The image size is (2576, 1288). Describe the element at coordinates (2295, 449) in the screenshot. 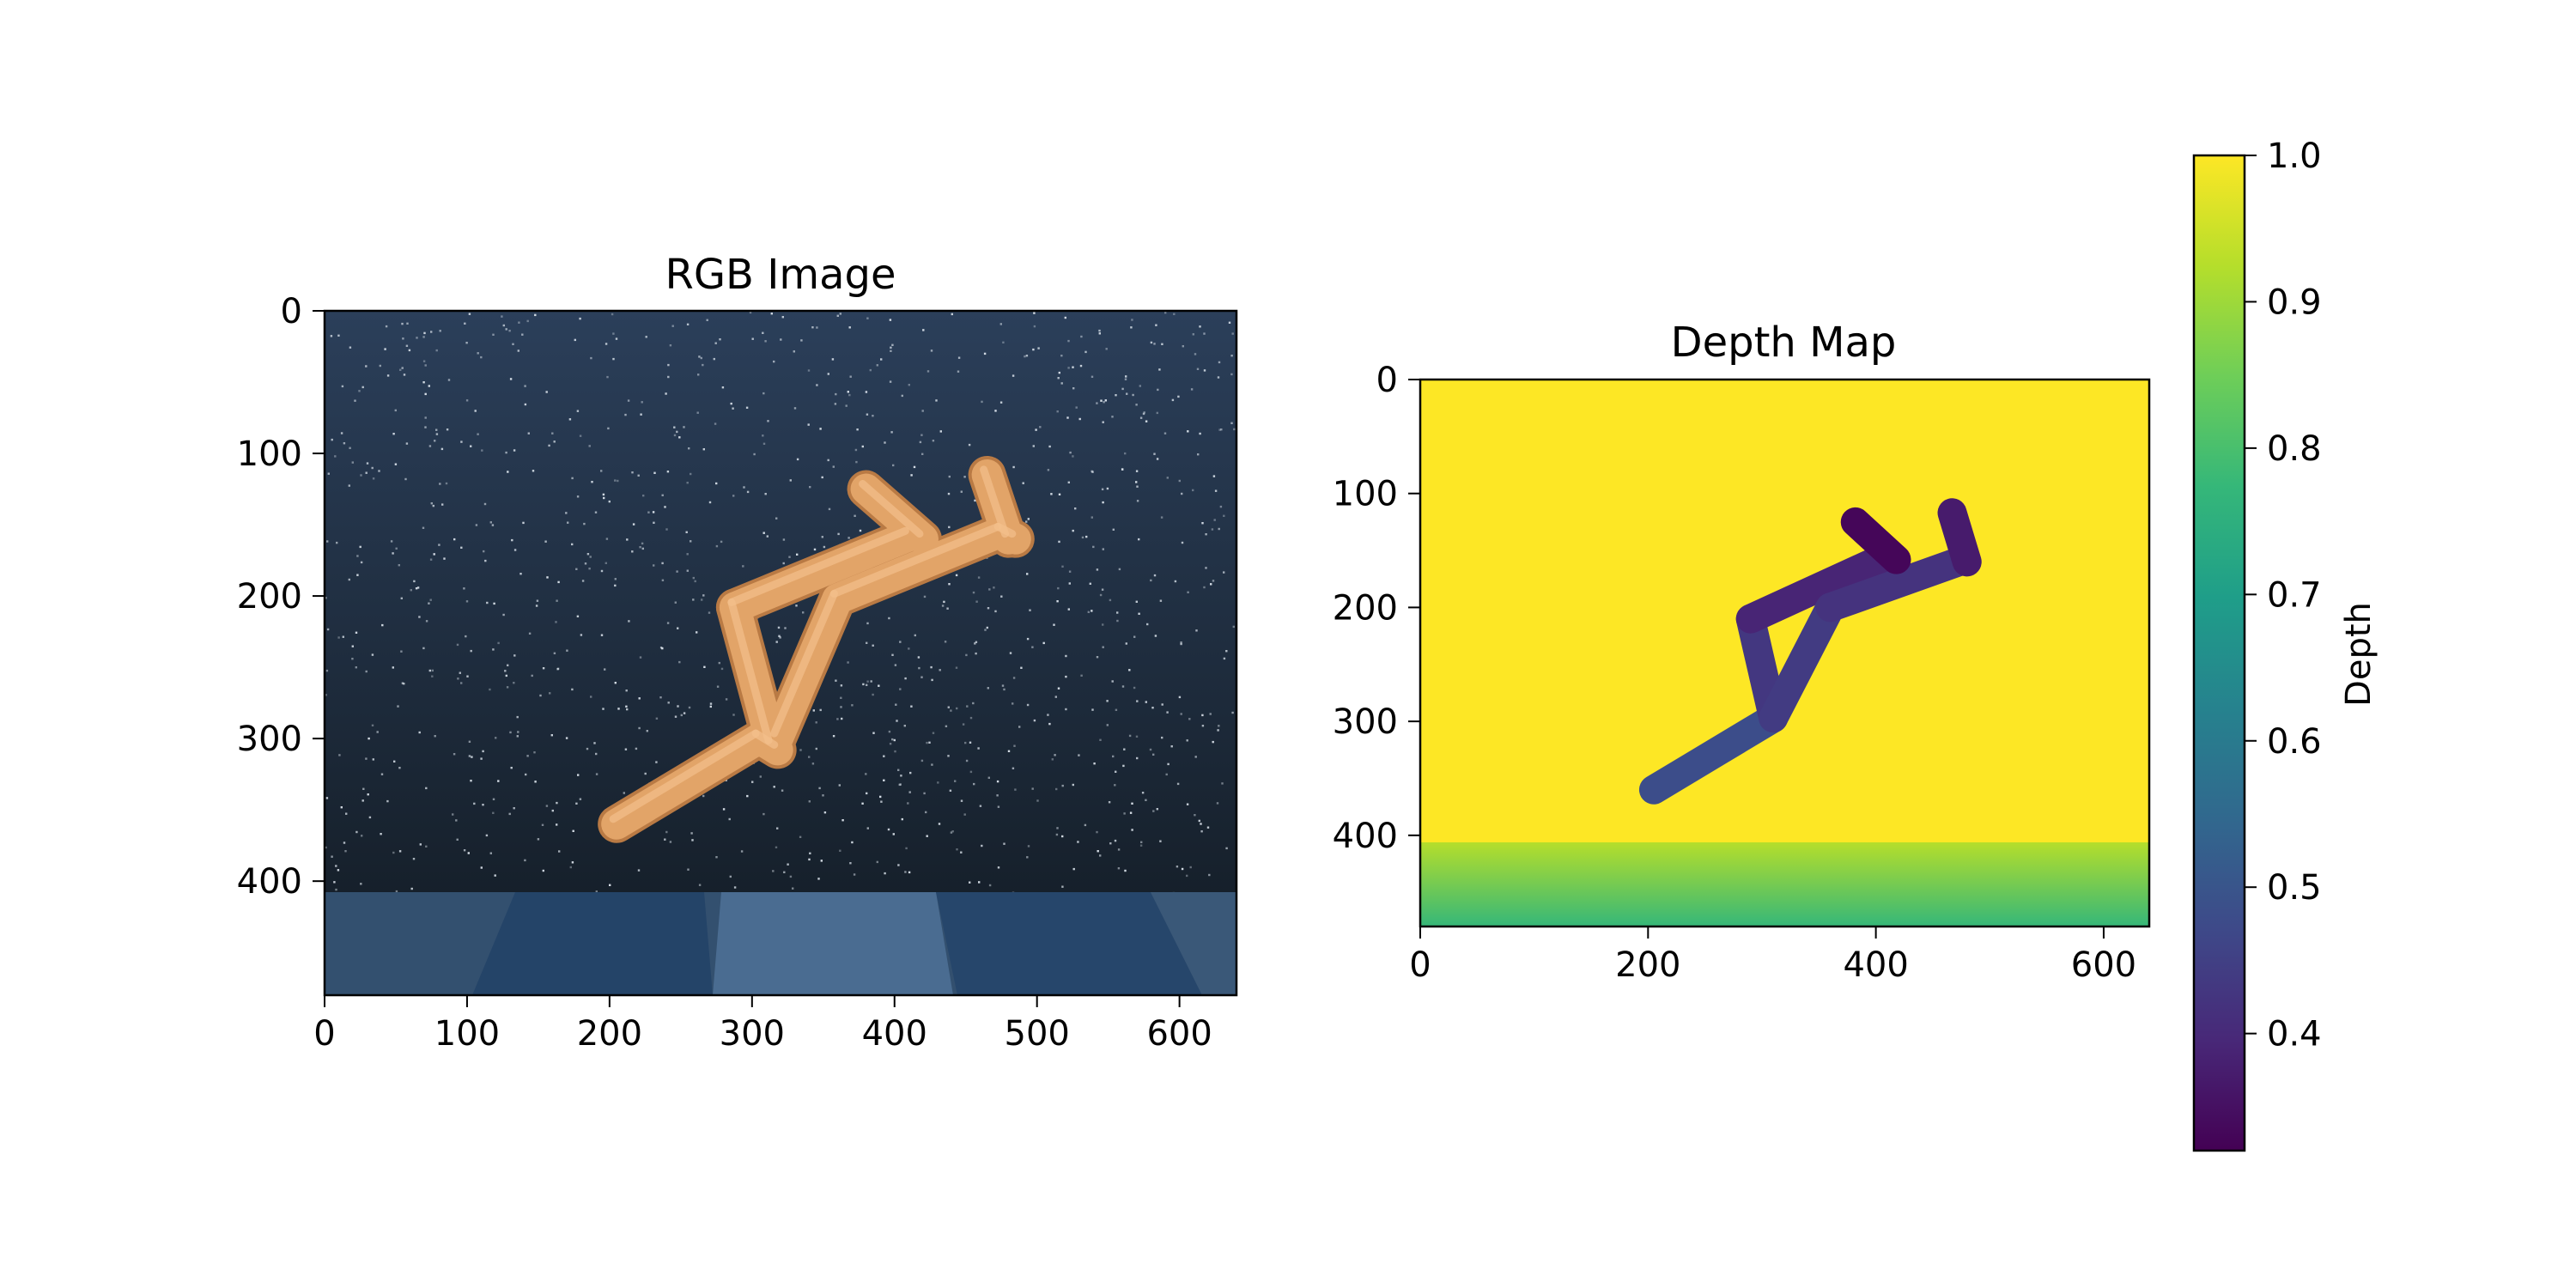

I see `colorbar-tick-label: 0.8` at that location.